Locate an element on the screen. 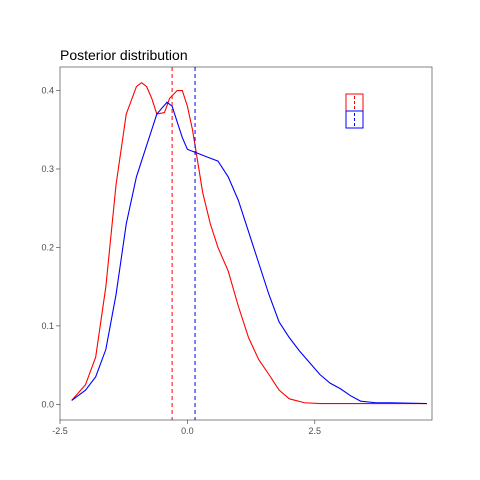  y-tick-label: 0.3 is located at coordinates (47, 169).